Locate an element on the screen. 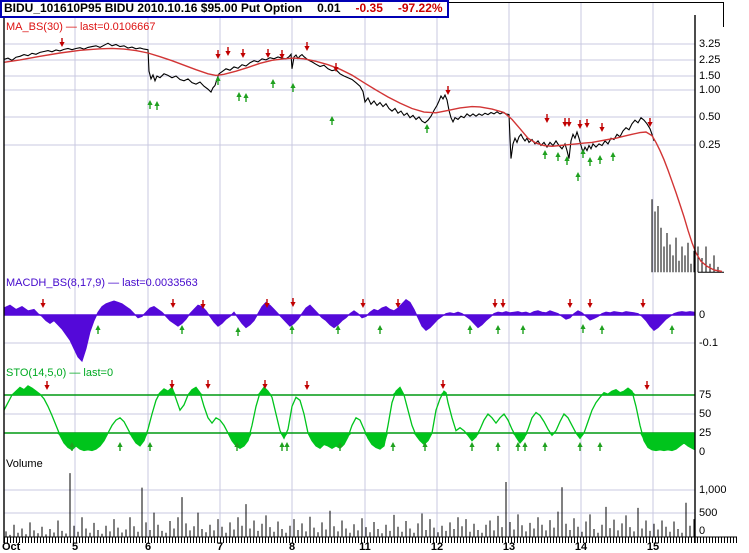 This screenshot has width=749, height=553. macd-axis-tick: 0 is located at coordinates (702, 315).